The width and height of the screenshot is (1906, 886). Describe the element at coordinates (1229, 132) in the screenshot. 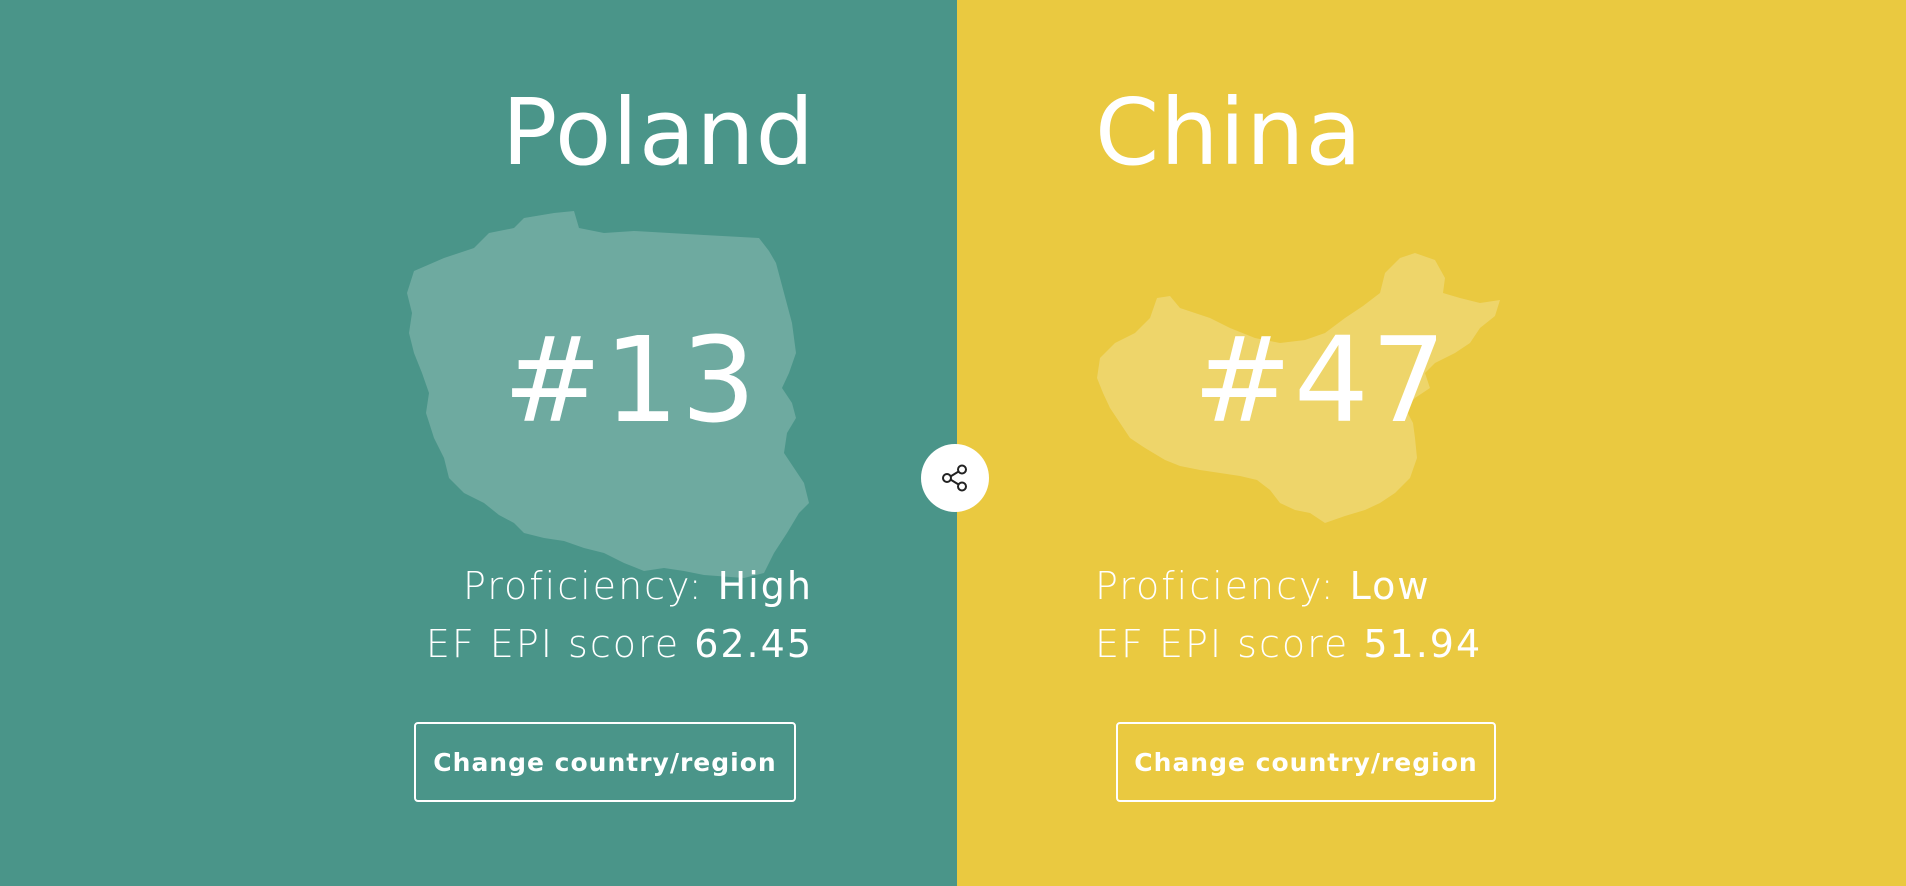

I see `right-country-name: China` at that location.